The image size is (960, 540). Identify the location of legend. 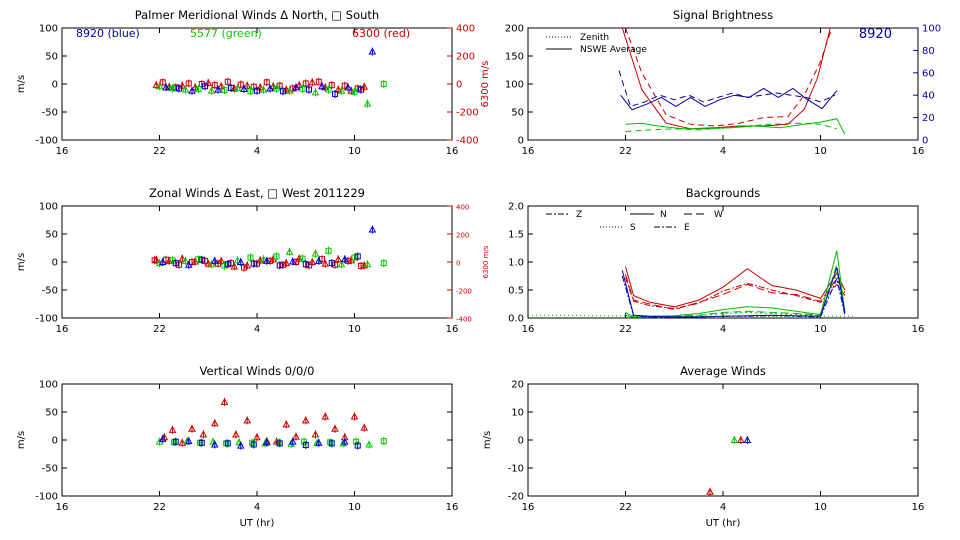
(627, 220).